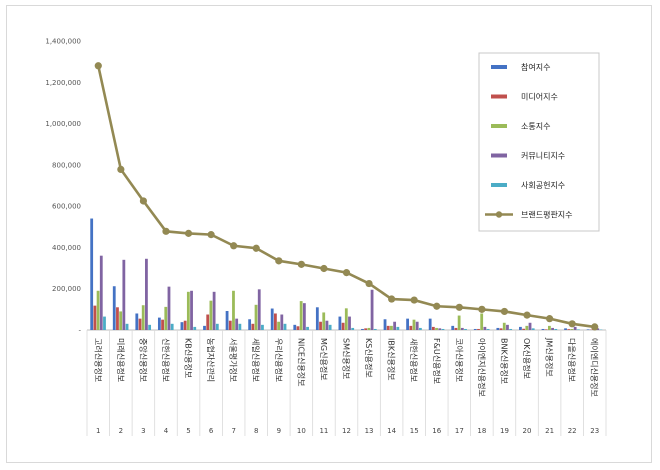  Describe the element at coordinates (543, 156) in the screenshot. I see `legend-label: 커뮤니티지수` at that location.